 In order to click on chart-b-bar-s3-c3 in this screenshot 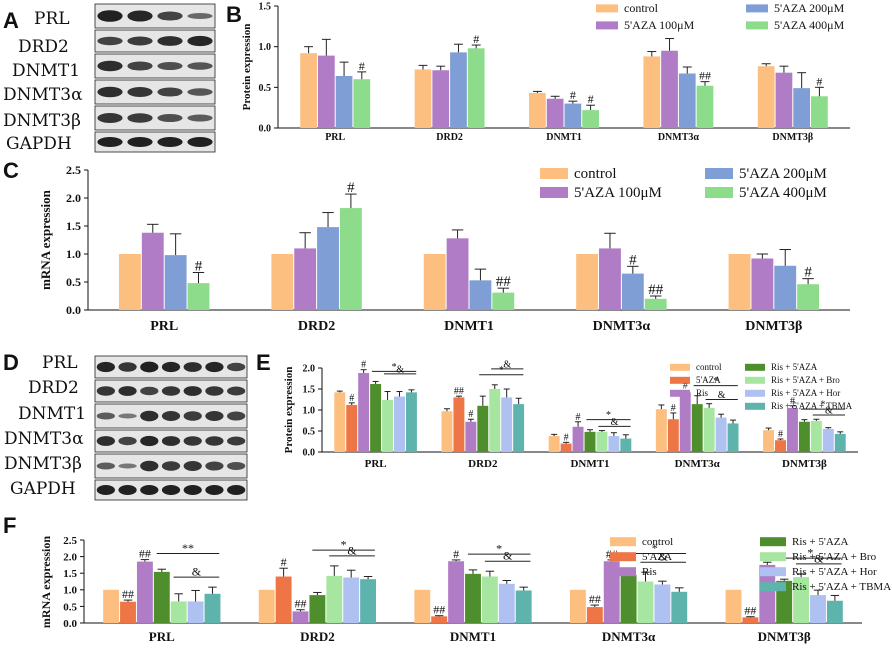, I will do `click(705, 106)`.